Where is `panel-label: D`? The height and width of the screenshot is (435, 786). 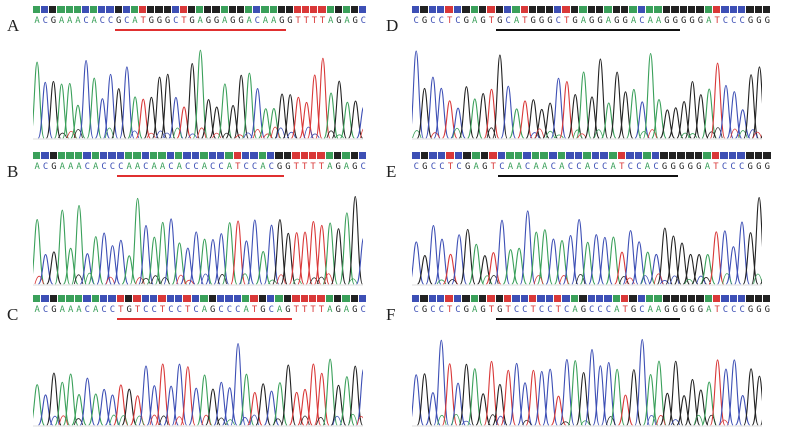 panel-label: D is located at coordinates (392, 25).